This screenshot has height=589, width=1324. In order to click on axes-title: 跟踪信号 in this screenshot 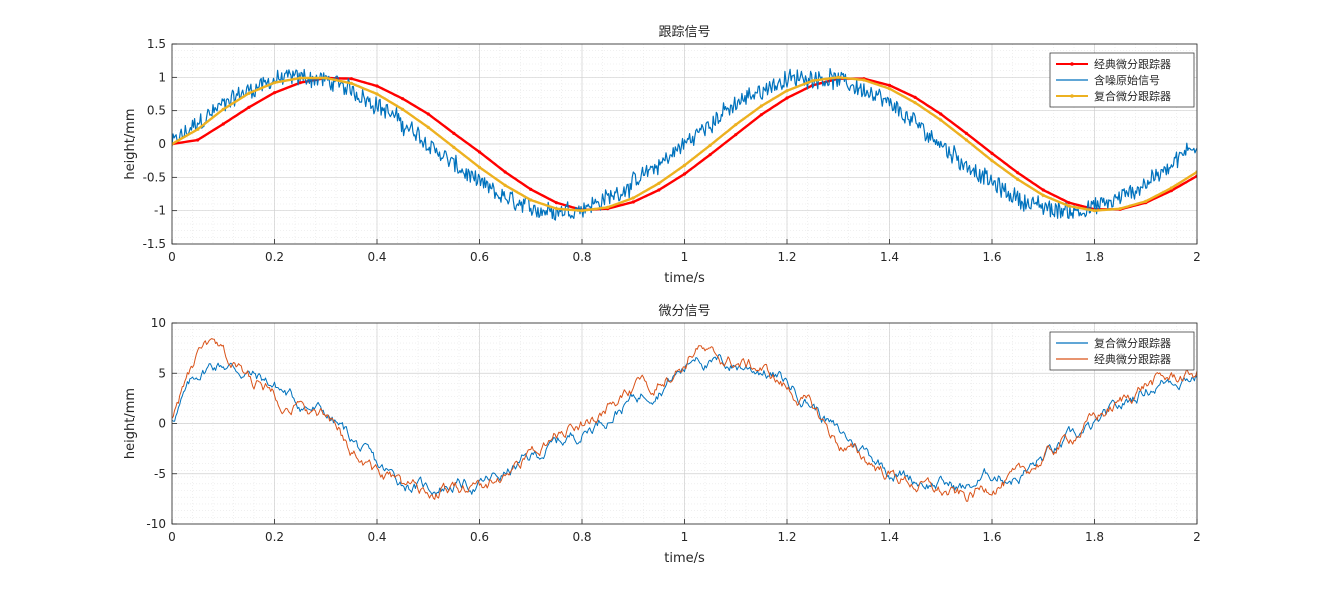, I will do `click(684, 32)`.